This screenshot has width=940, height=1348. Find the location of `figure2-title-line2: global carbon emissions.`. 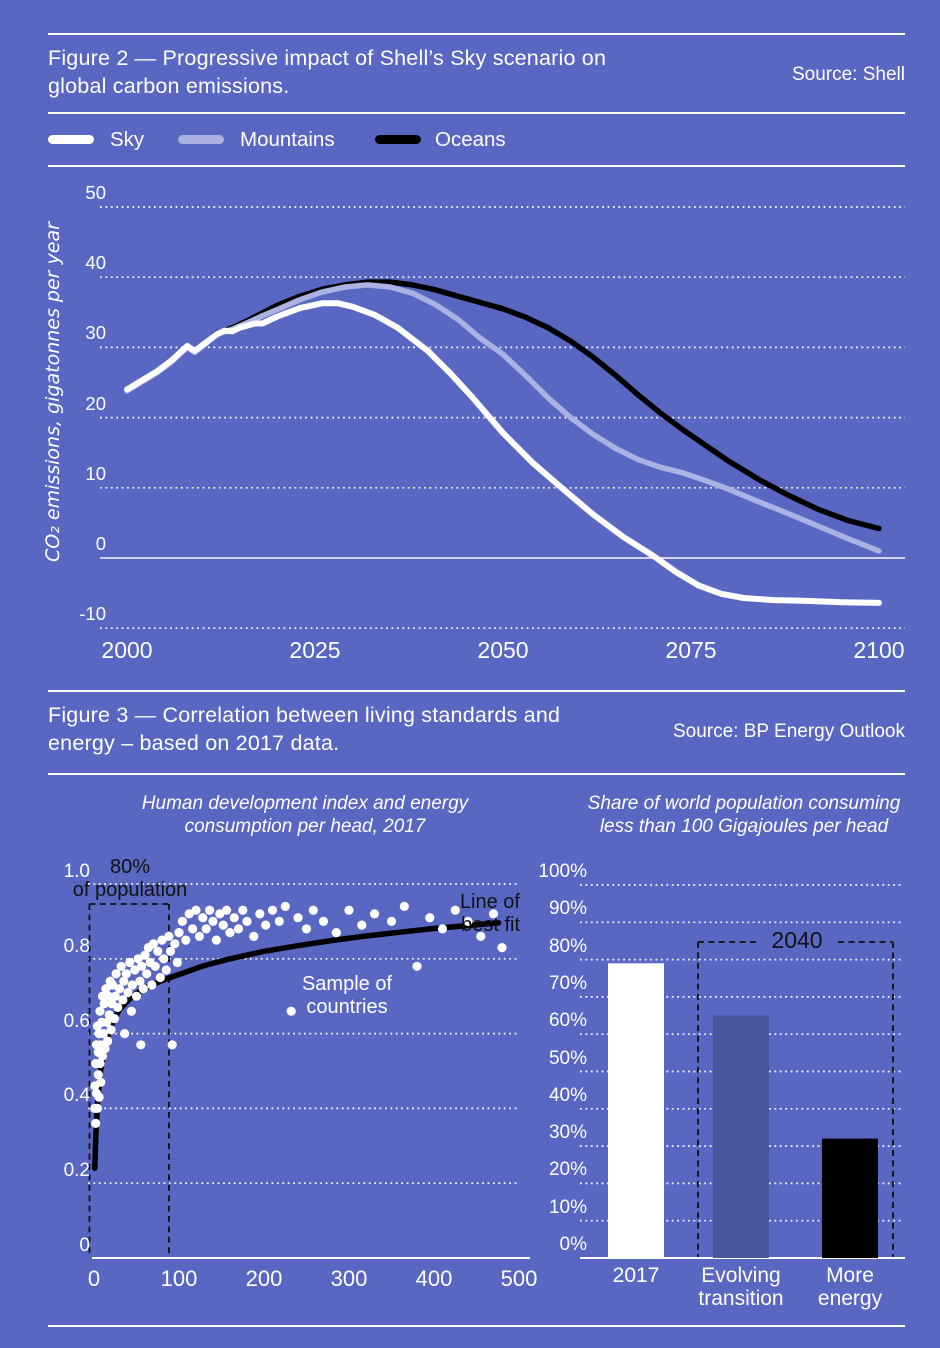

figure2-title-line2: global carbon emissions. is located at coordinates (169, 86).